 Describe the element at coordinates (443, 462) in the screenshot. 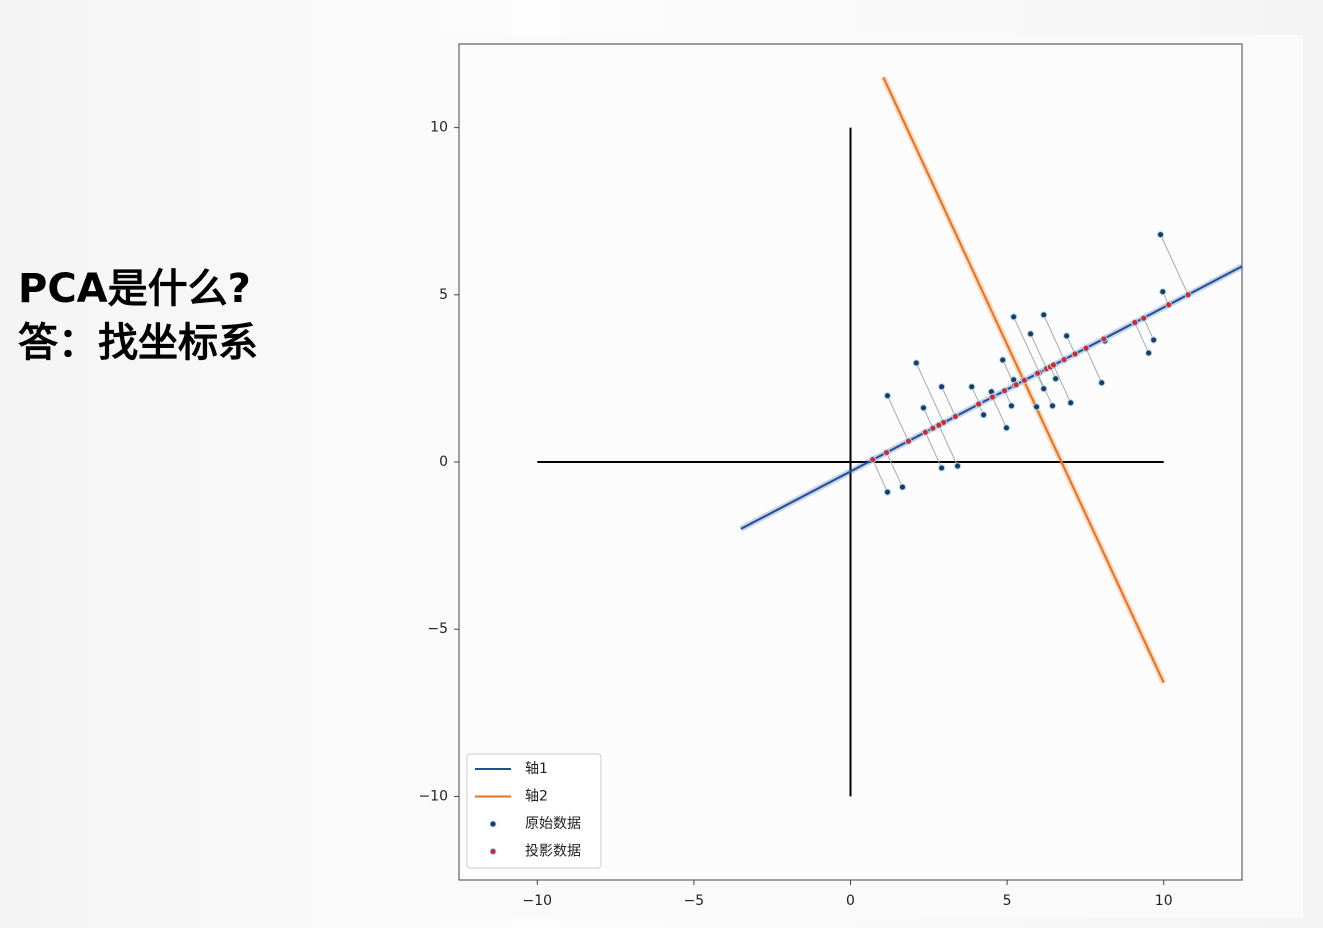

I see `y-tick-label: 0` at that location.